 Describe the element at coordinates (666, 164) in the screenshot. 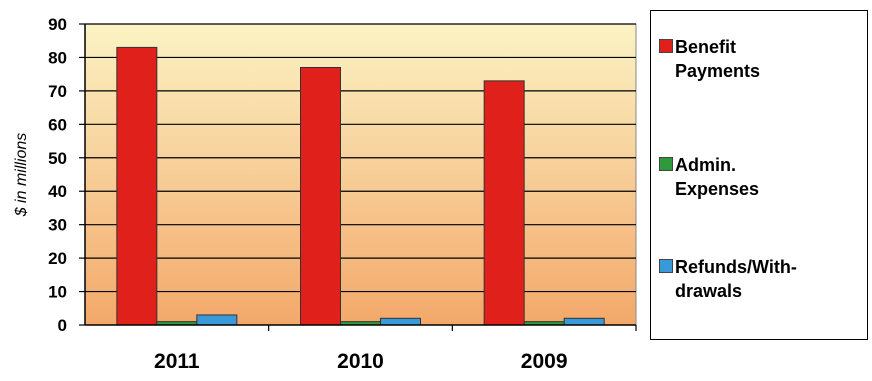

I see `legend-swatch-admin-expenses` at that location.